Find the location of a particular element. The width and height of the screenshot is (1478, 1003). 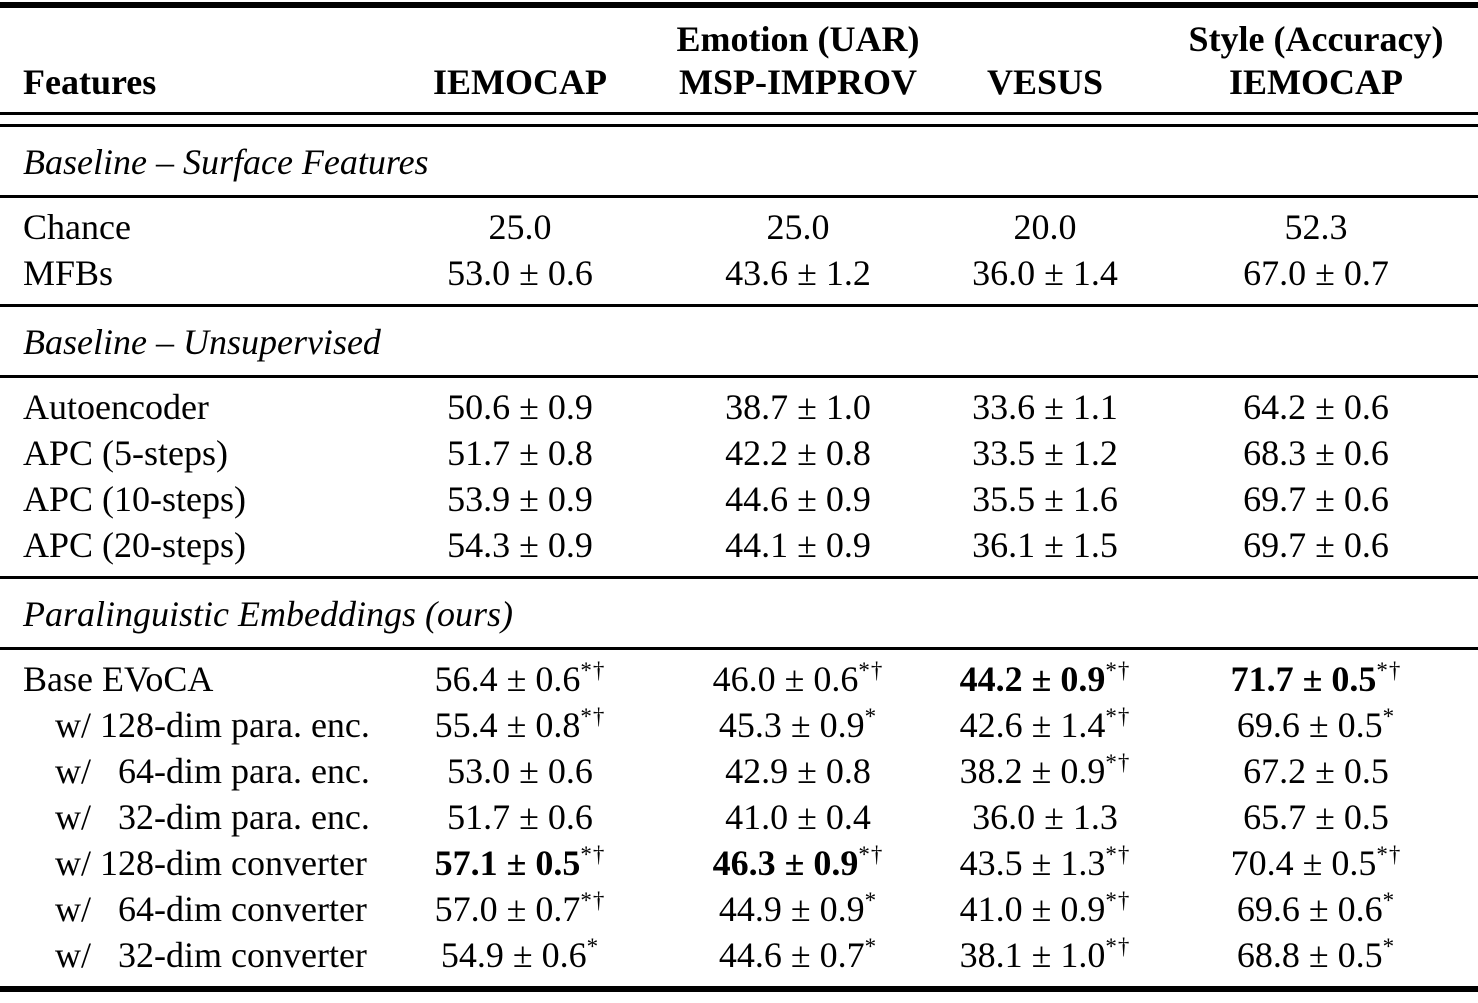

metric-cell-iemocap-style: 69.7 ± 0.6 is located at coordinates (1316, 545).